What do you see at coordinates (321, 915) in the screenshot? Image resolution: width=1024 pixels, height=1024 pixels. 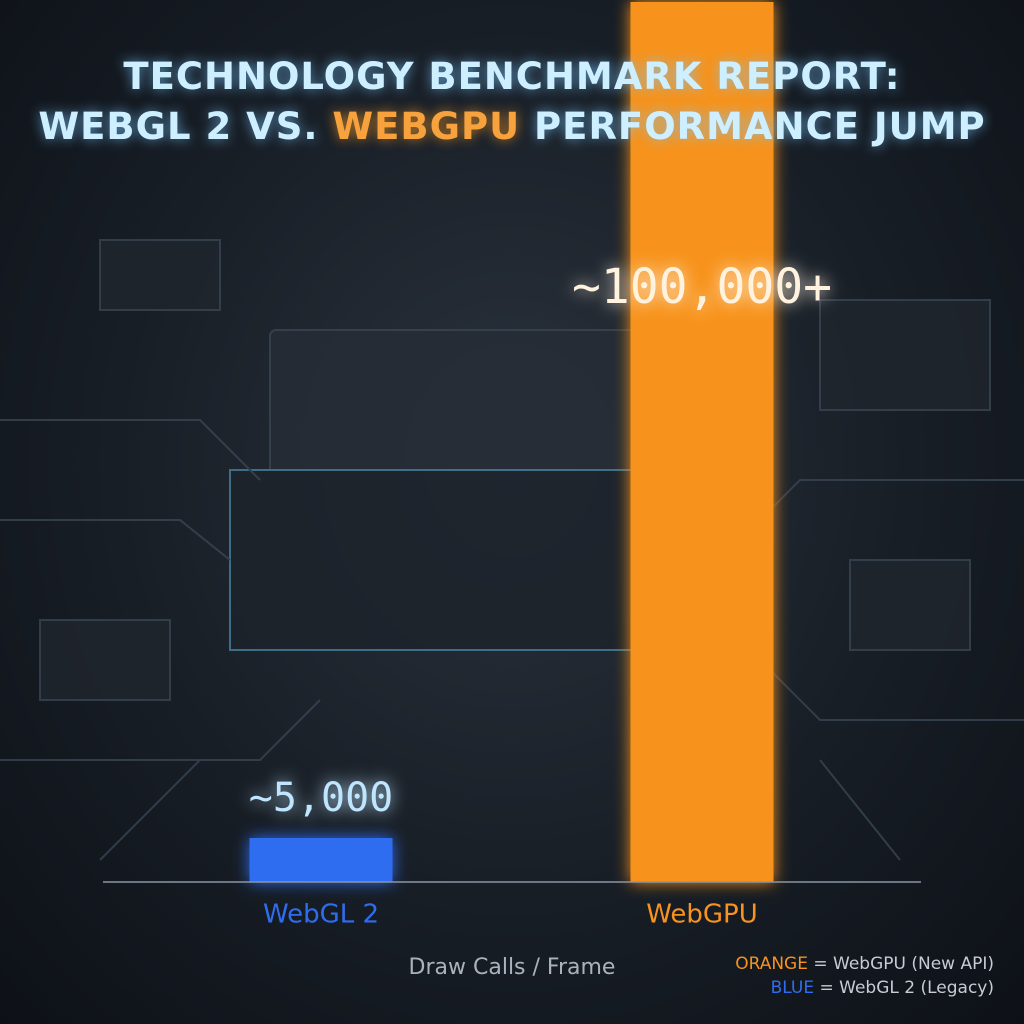 I see `x-tick-label: WebGL 2` at bounding box center [321, 915].